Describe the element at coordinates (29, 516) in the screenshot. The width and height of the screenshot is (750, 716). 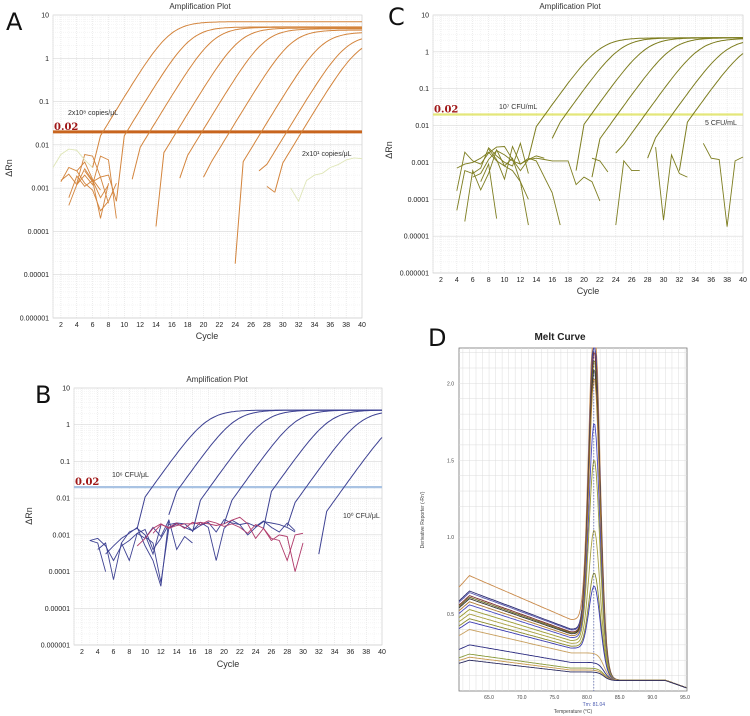
I see `panel-b-ylabel: ΔRn` at that location.